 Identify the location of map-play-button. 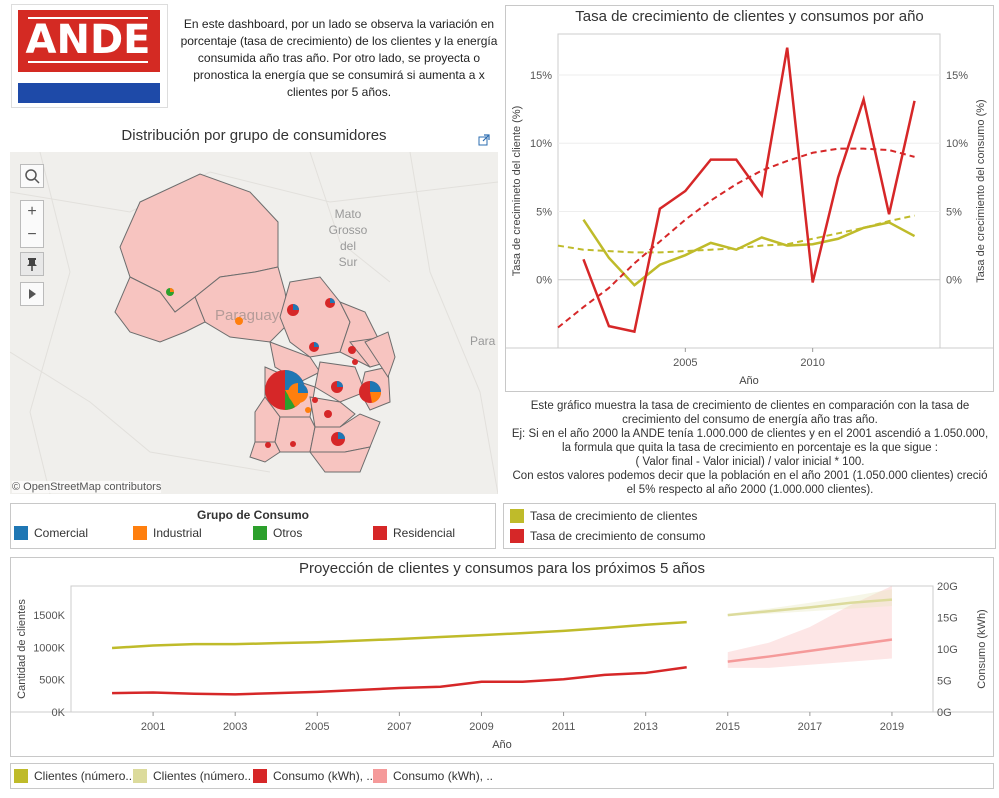
(32, 294).